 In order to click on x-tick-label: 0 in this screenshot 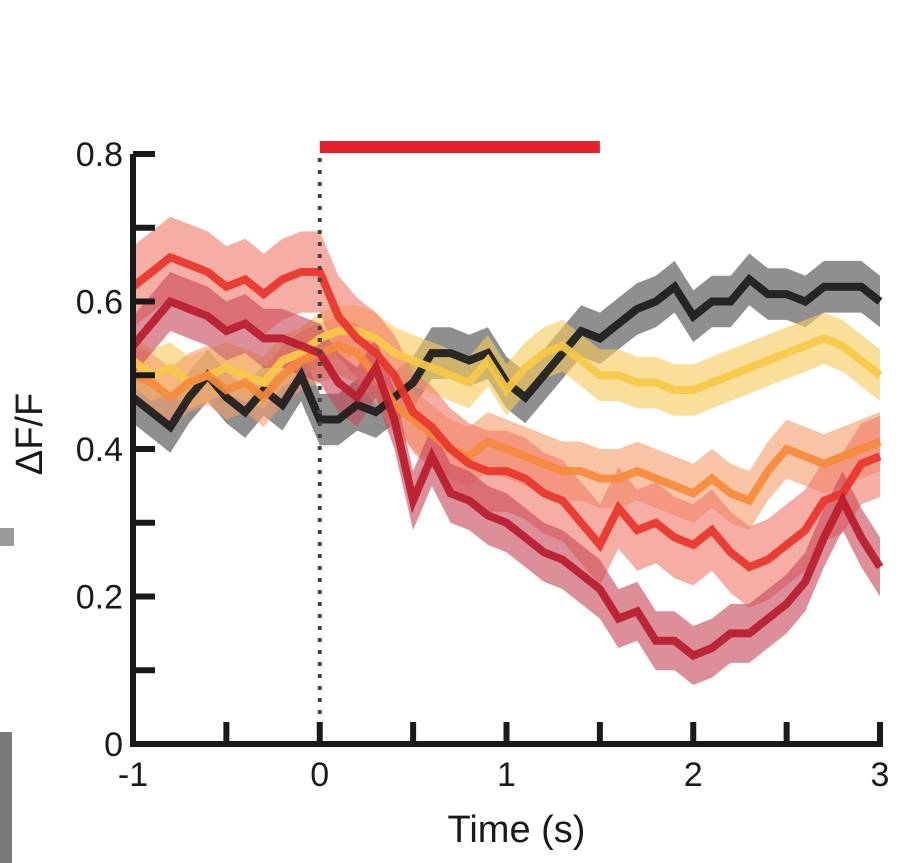, I will do `click(319, 775)`.